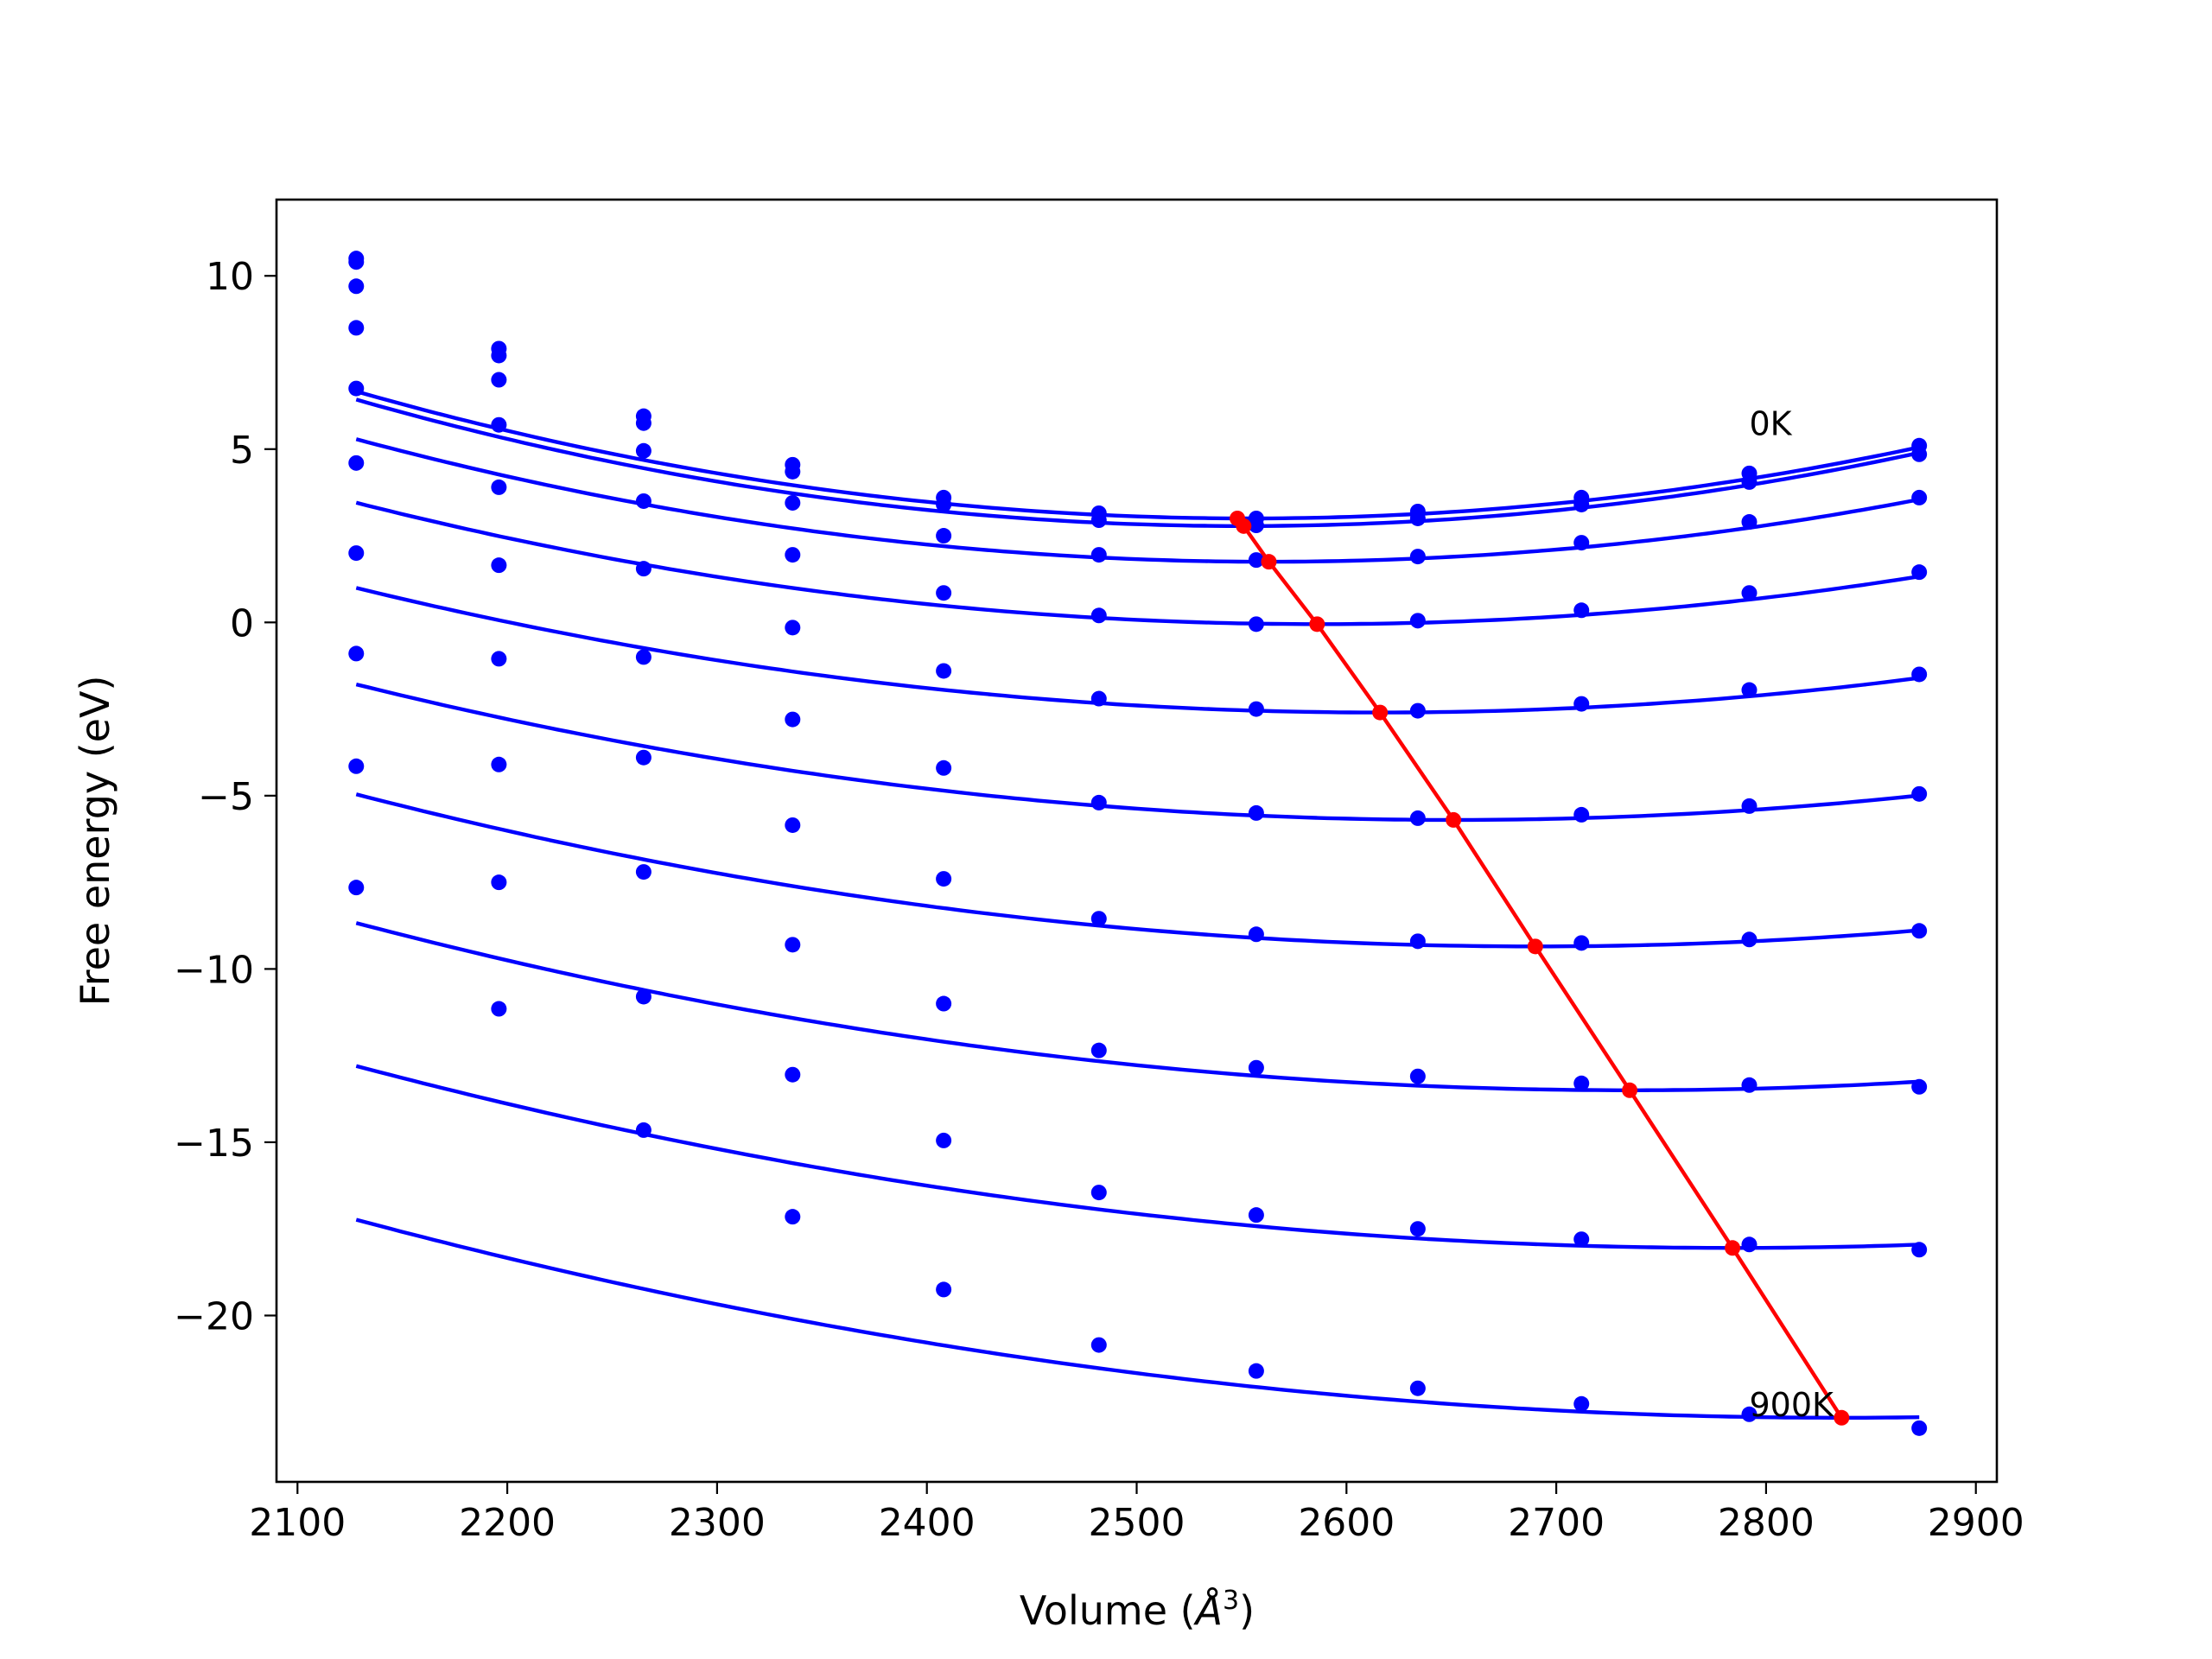  I want to click on y-tick-label: 0, so click(242, 623).